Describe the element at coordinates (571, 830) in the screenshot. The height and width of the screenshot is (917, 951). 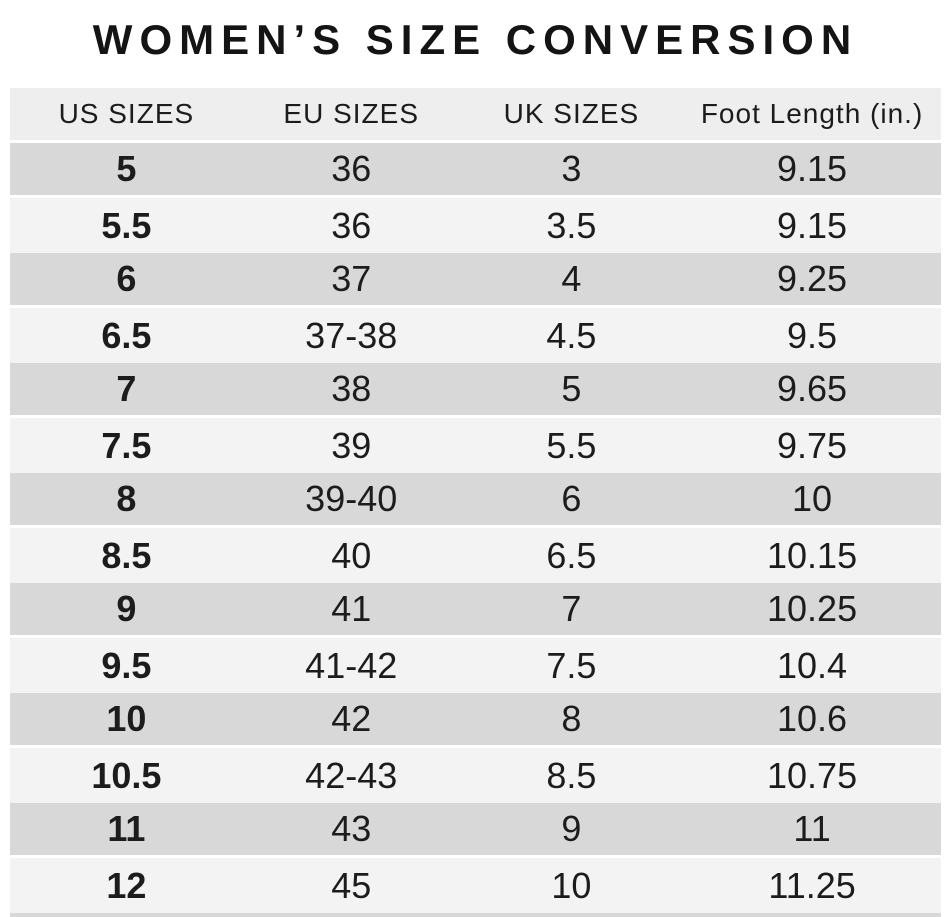
I see `uk-size-cell: 9` at that location.